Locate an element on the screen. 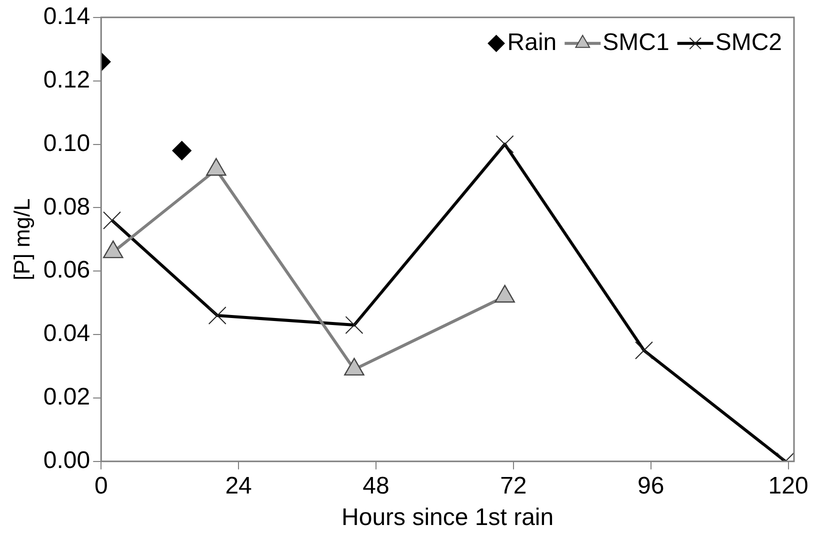  x-tick-label: 96 is located at coordinates (650, 486).